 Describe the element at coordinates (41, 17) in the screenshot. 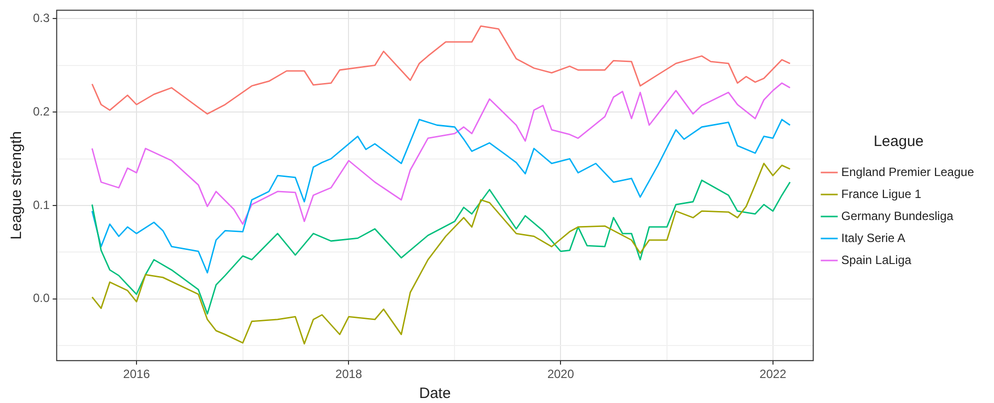

I see `y-tick-label: 0.3` at that location.